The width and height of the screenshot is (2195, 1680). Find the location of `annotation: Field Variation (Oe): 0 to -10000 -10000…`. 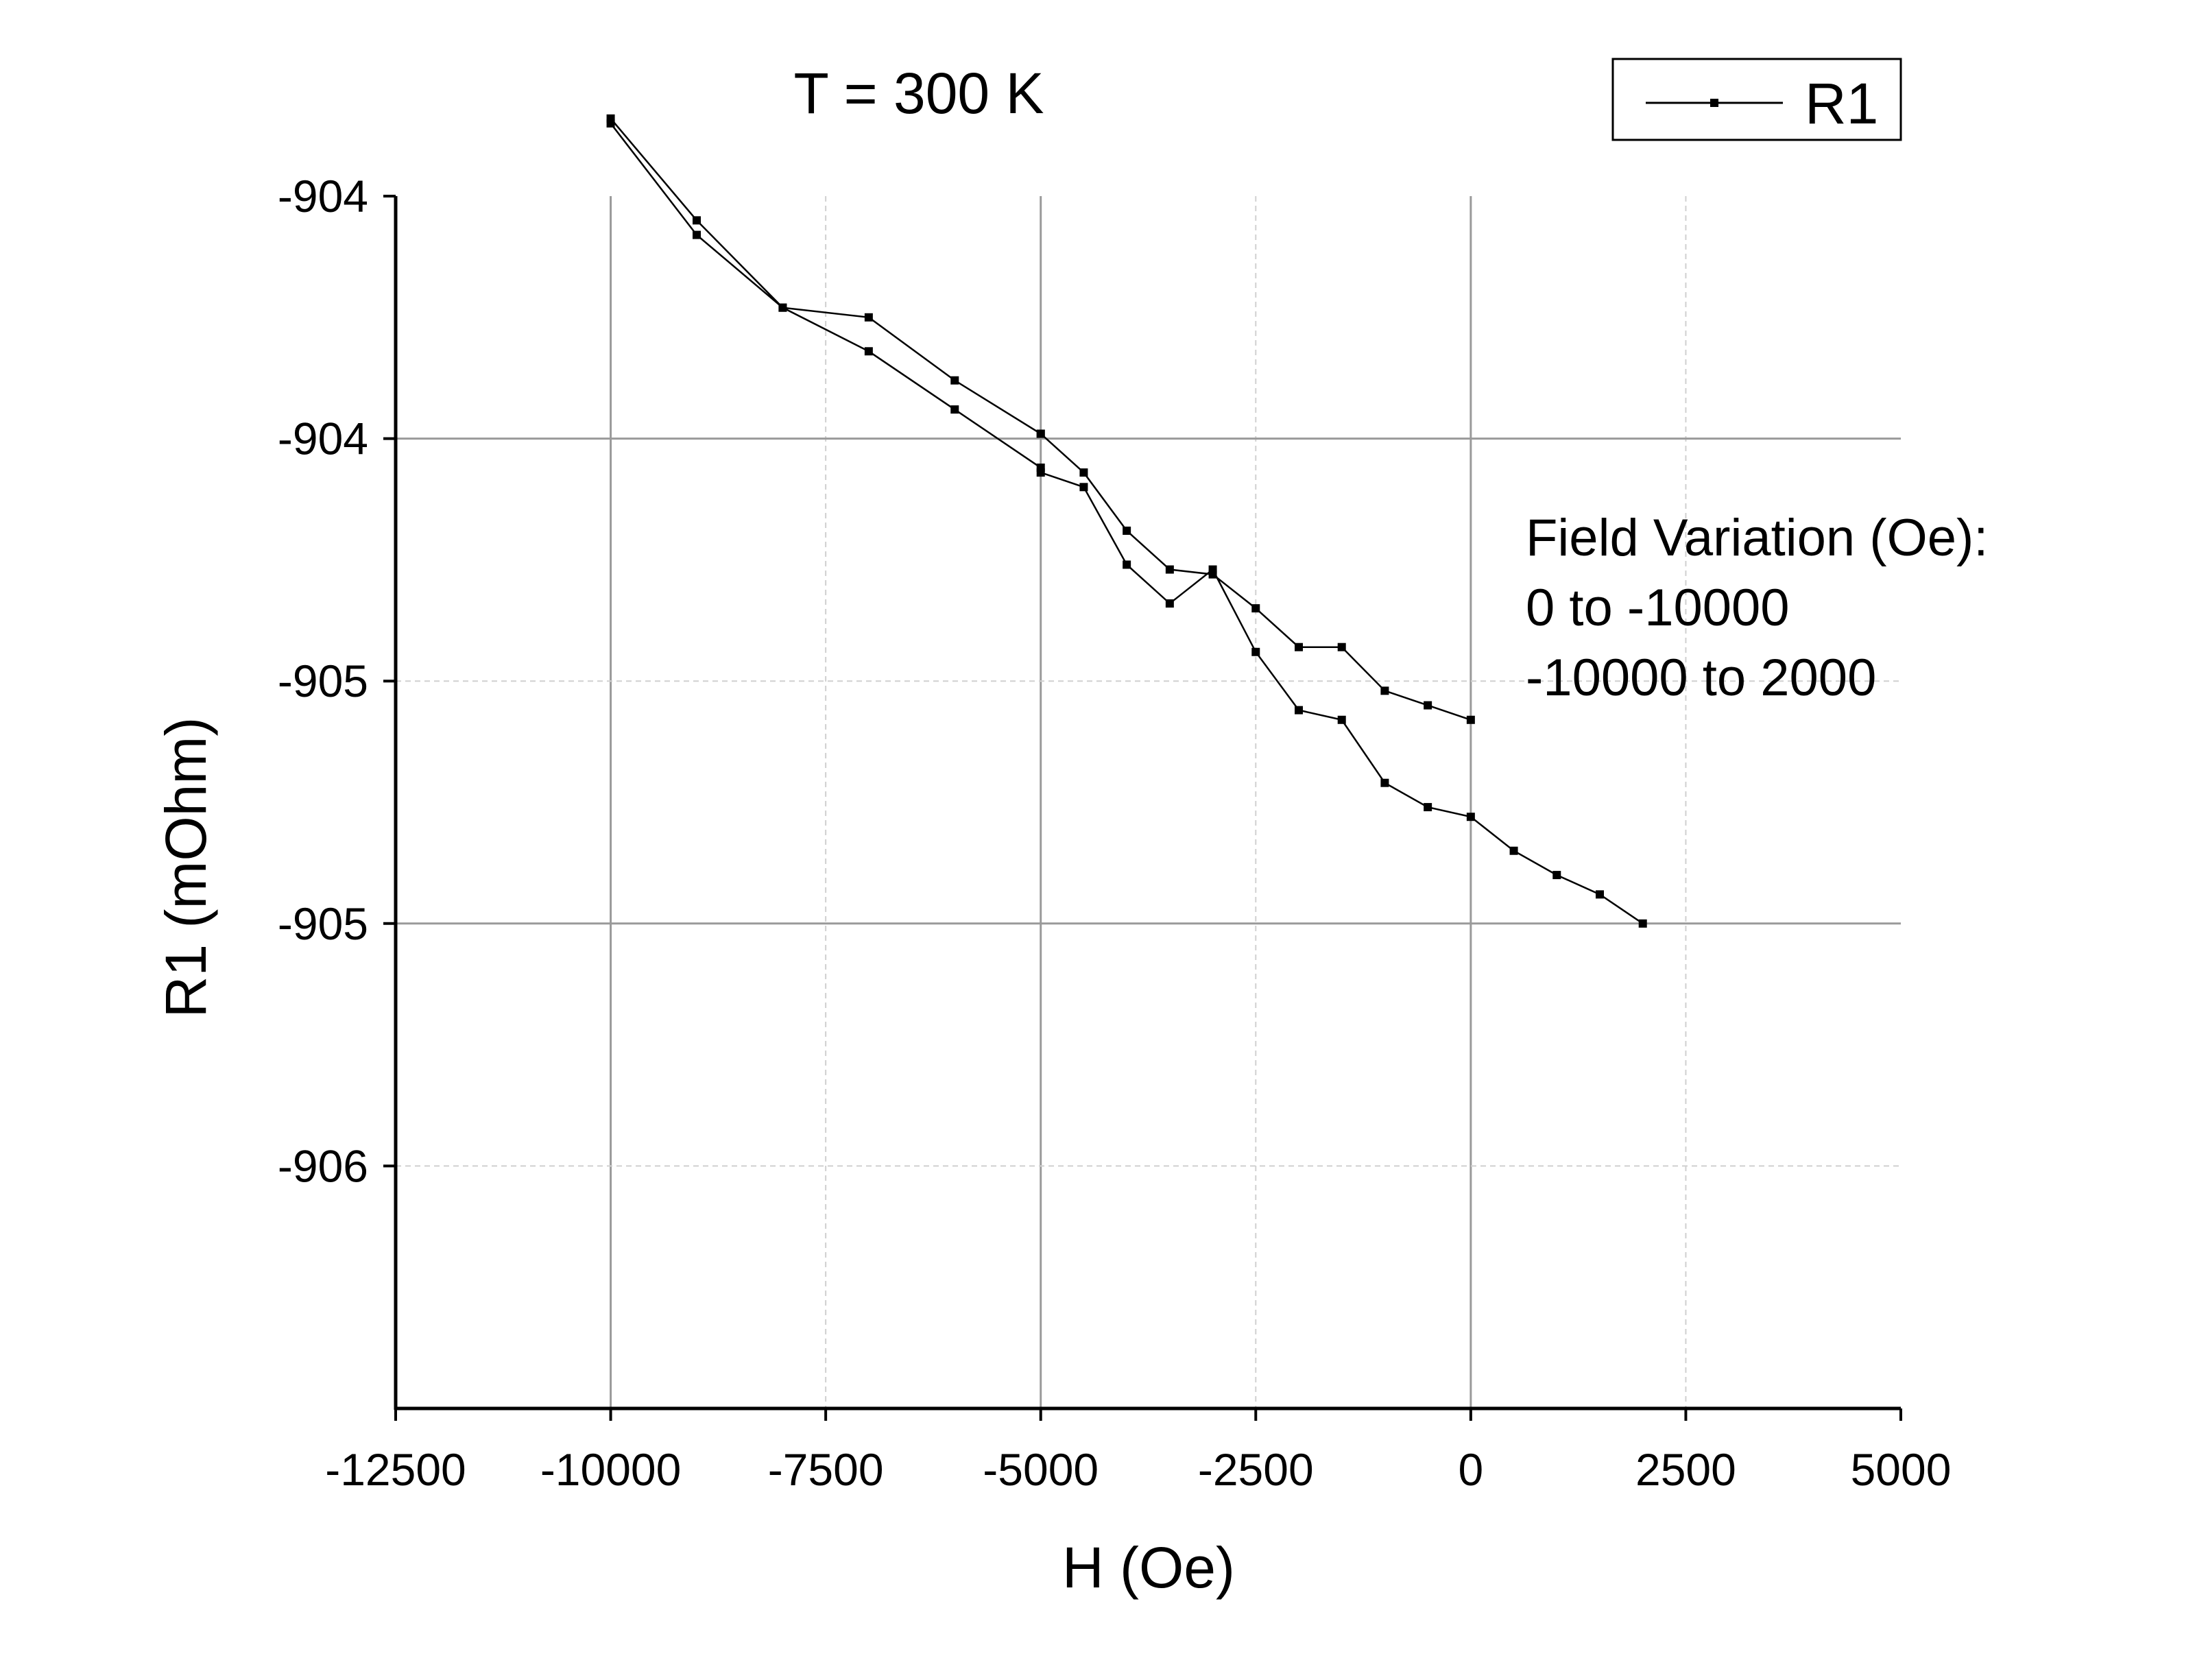

annotation: Field Variation (Oe): 0 to -10000 -10000… is located at coordinates (1757, 608).